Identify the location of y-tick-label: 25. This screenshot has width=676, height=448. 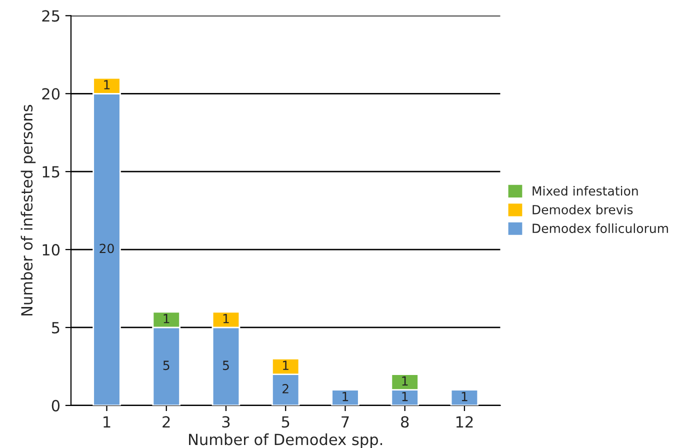
(51, 16).